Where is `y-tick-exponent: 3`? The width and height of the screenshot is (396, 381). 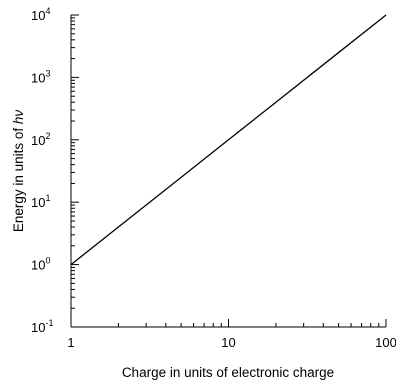
y-tick-exponent: 3 is located at coordinates (47, 73).